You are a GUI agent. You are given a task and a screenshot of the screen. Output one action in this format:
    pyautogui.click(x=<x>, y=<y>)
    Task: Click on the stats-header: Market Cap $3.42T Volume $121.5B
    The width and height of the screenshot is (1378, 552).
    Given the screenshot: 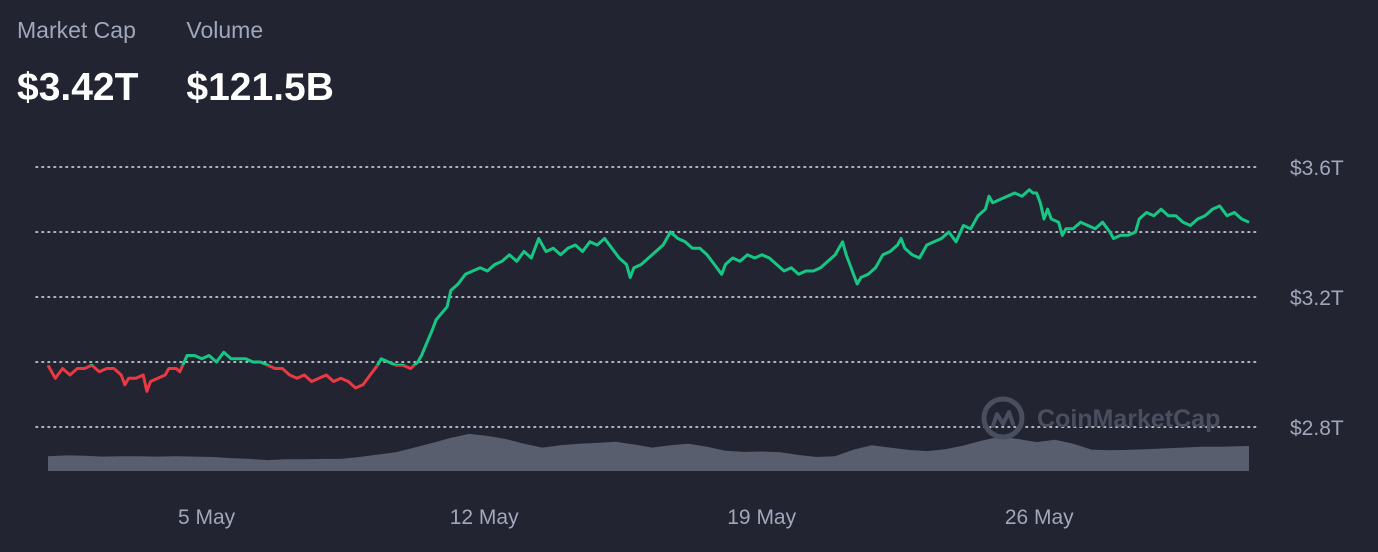 What is the action you would take?
    pyautogui.click(x=175, y=63)
    